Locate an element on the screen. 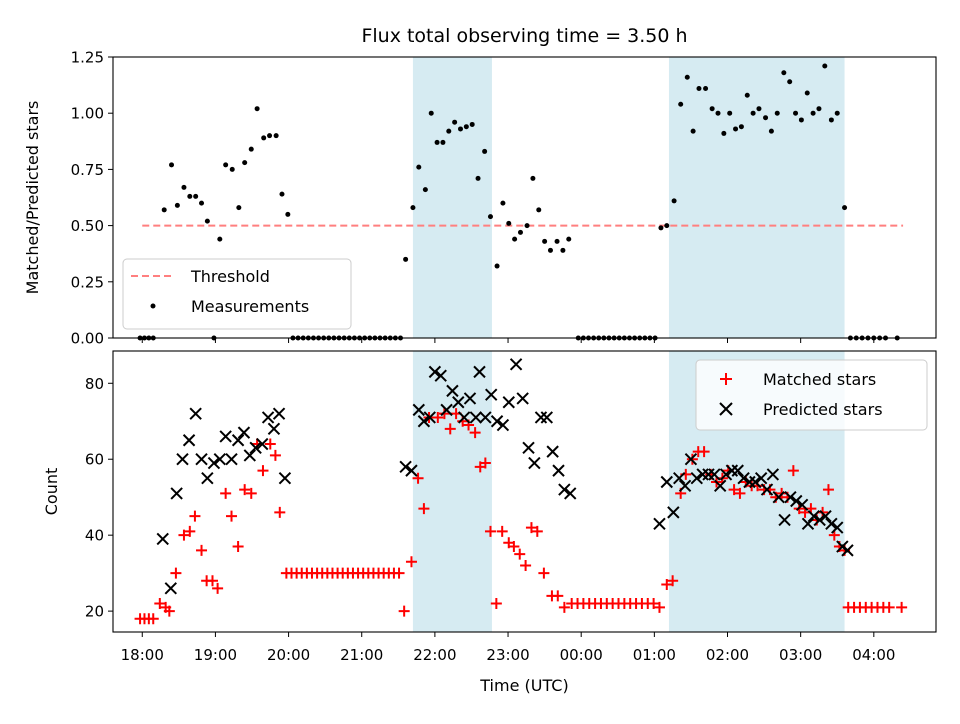  ratio-legend: Threshold Measurements is located at coordinates (237, 294).